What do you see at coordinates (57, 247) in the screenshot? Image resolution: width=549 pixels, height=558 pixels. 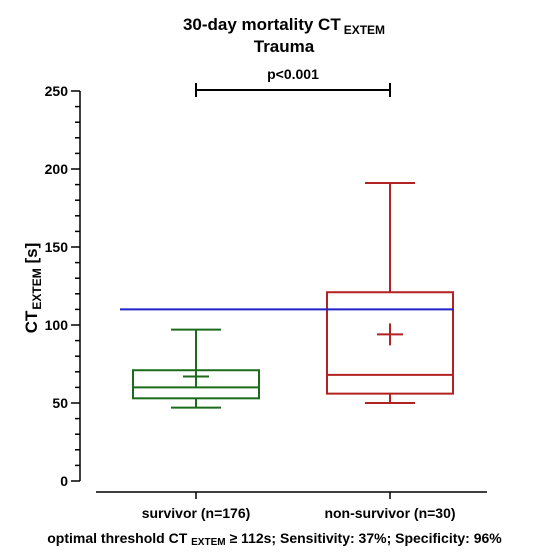 I see `y-tick-label: 150` at bounding box center [57, 247].